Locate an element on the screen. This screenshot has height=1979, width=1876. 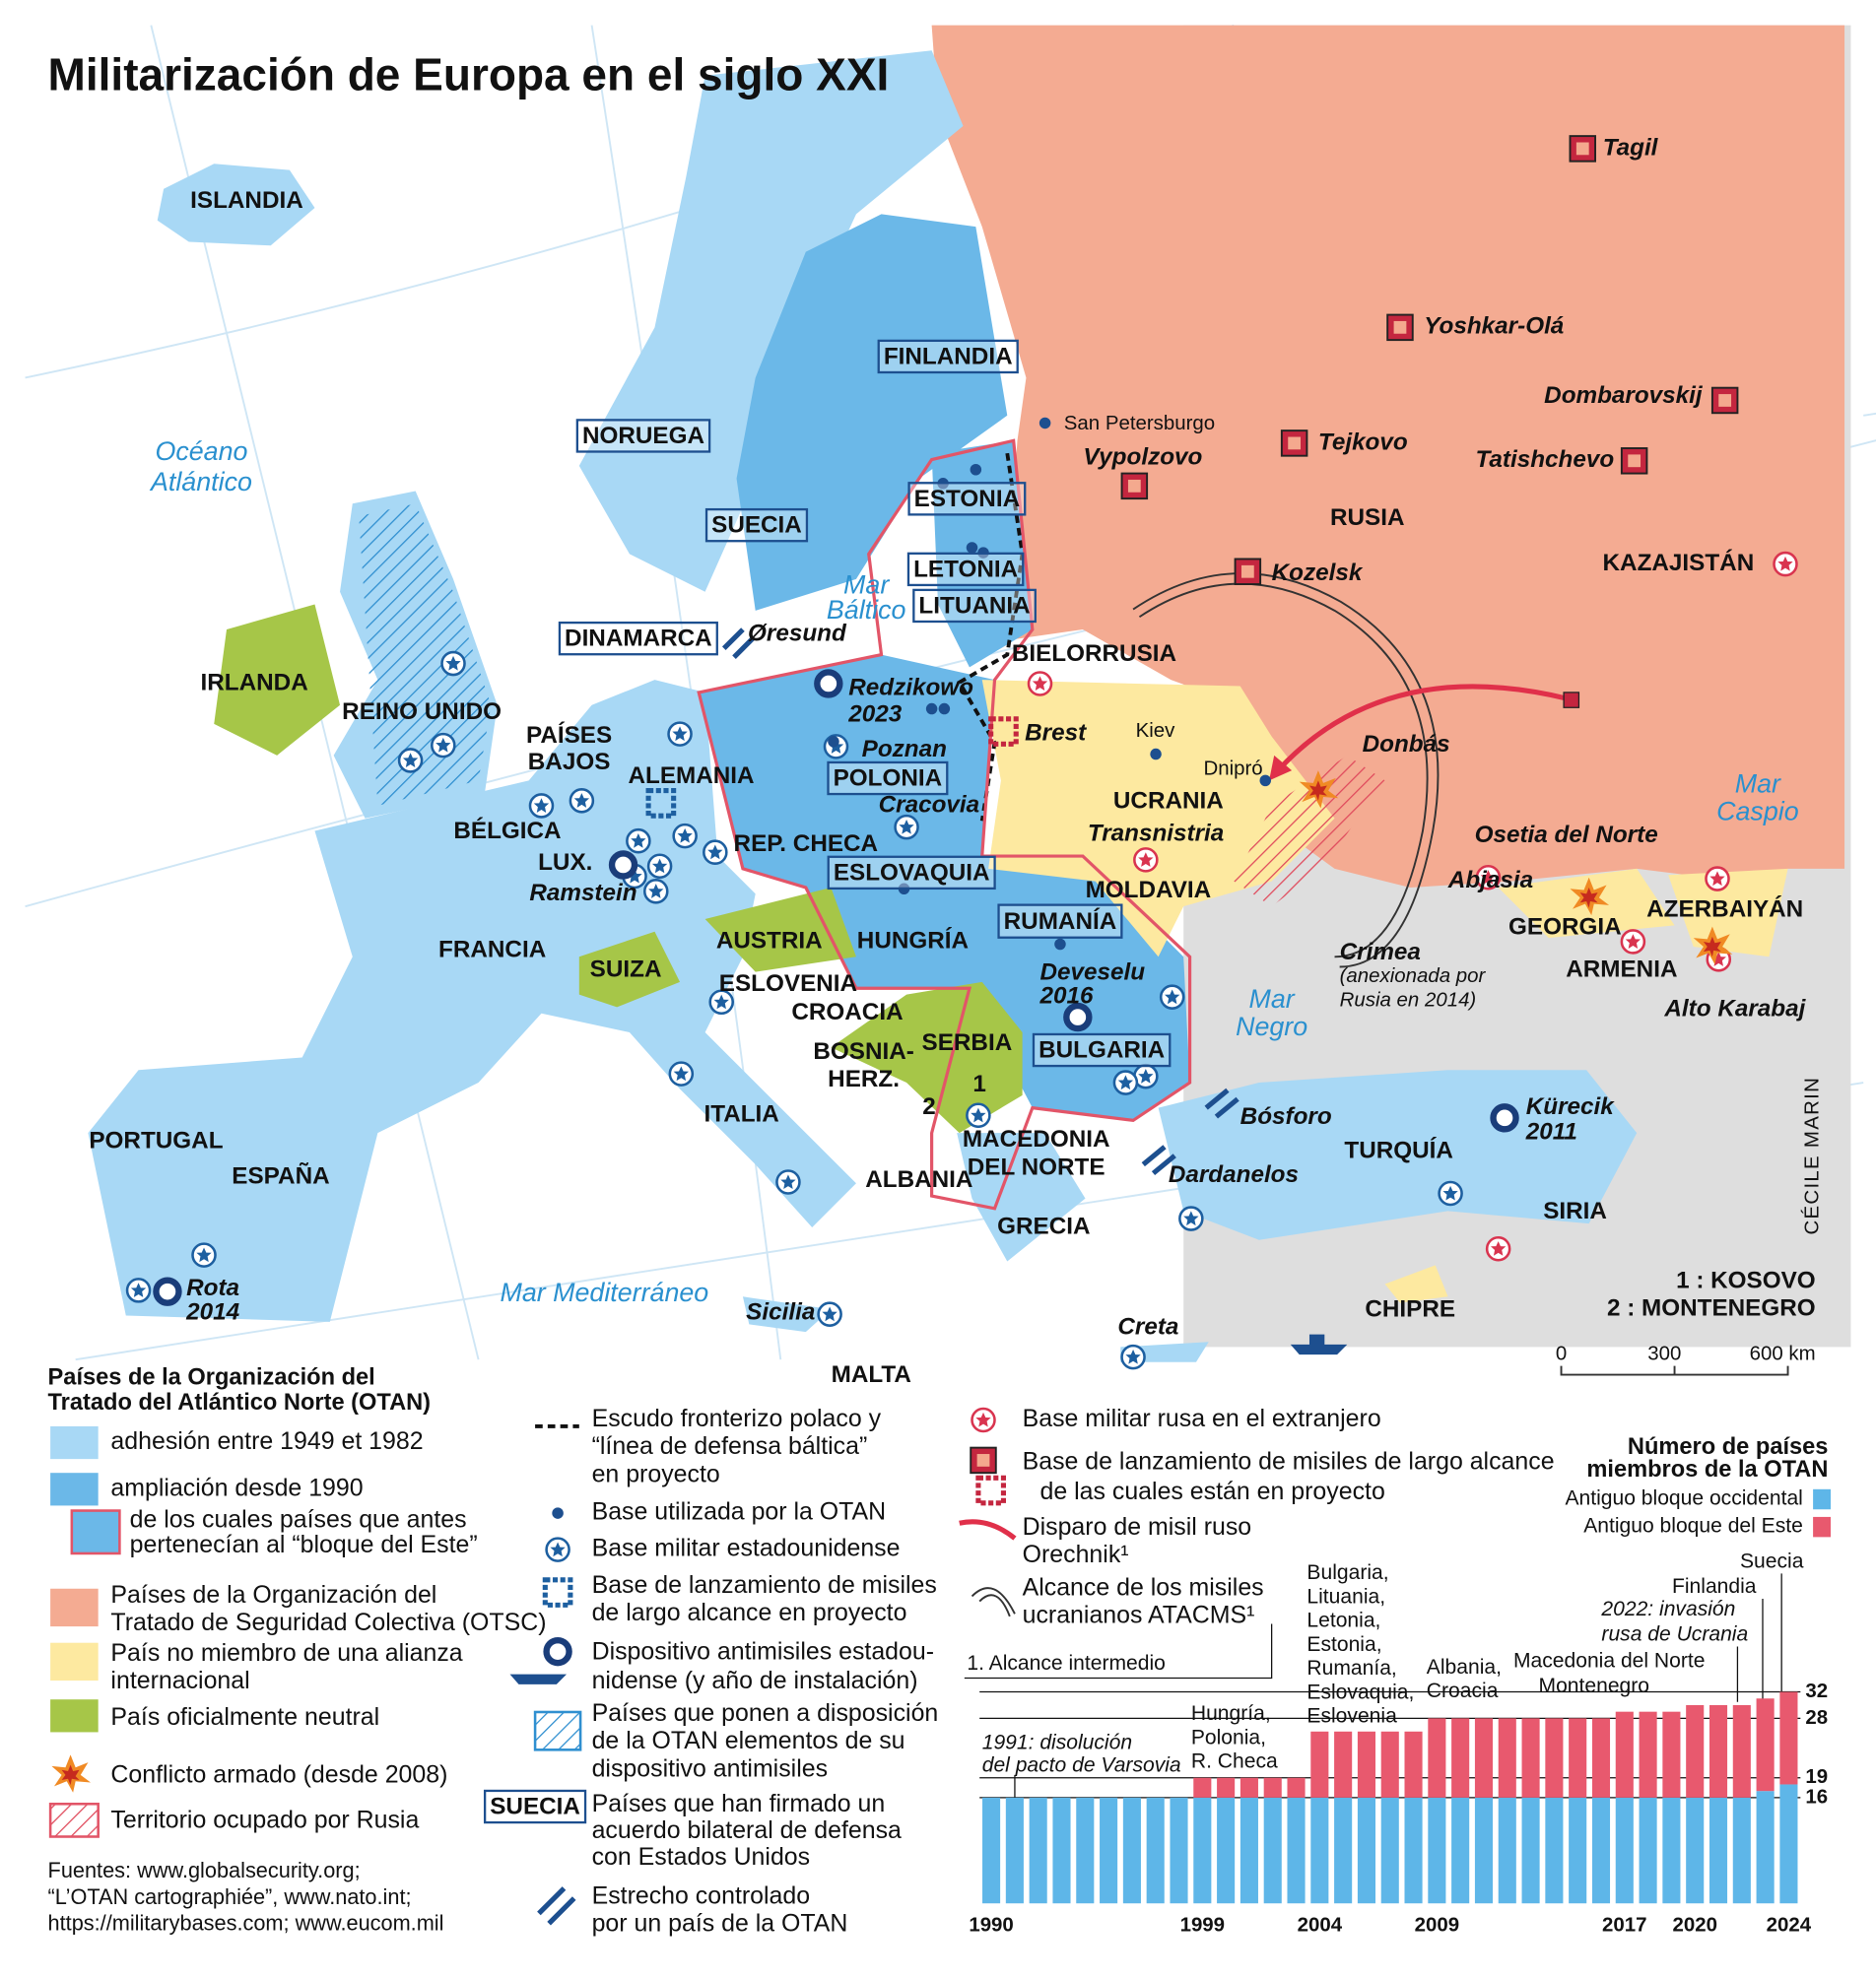
legend-text: Países de la Organización del is located at coordinates (273, 1595).